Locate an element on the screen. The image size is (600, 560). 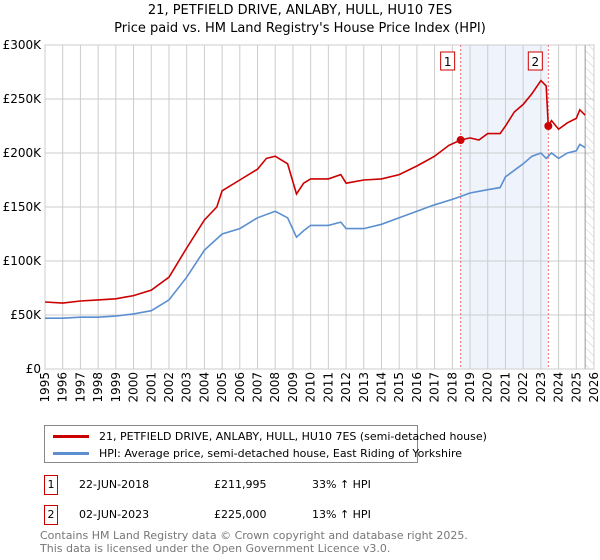
x-tick-label: 2011 is located at coordinates (328, 387).